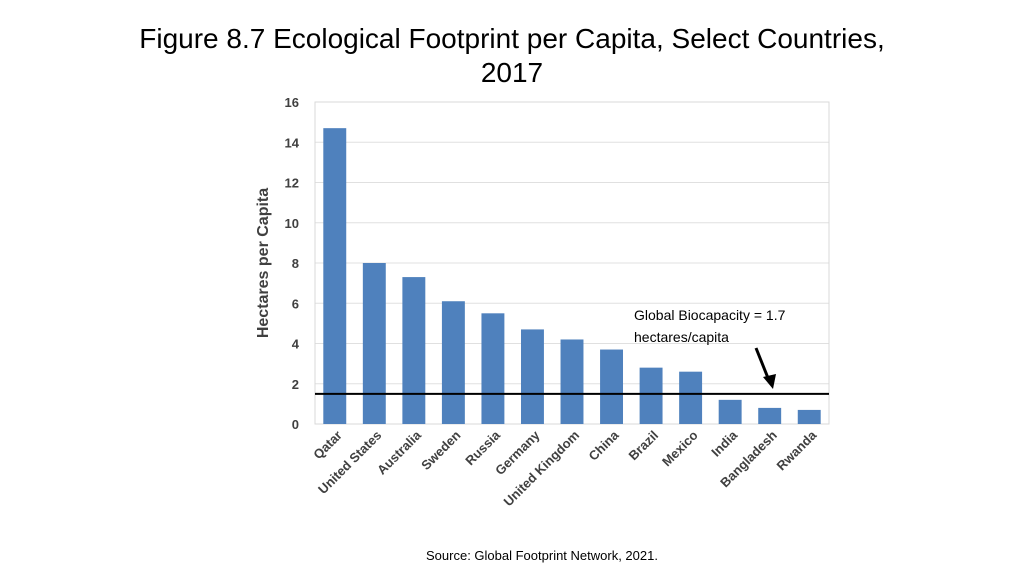 The height and width of the screenshot is (576, 1024). Describe the element at coordinates (292, 183) in the screenshot. I see `y-tick-label: 12` at that location.